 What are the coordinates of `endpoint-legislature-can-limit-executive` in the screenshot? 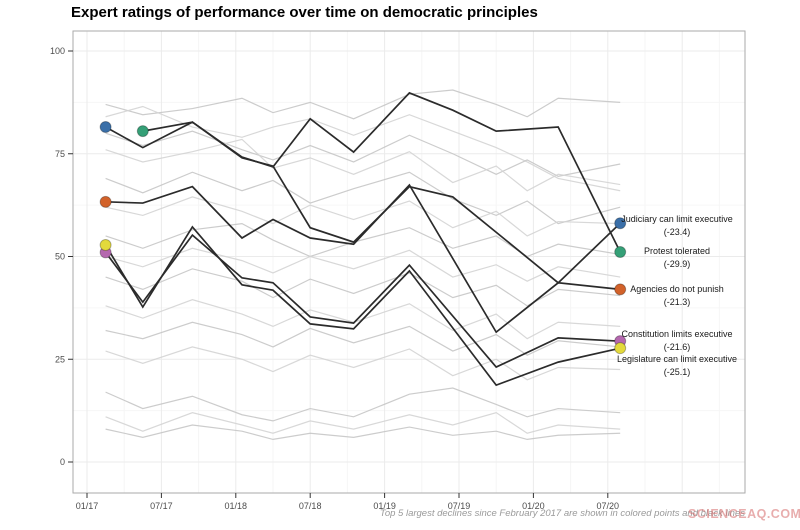 It's located at (620, 348).